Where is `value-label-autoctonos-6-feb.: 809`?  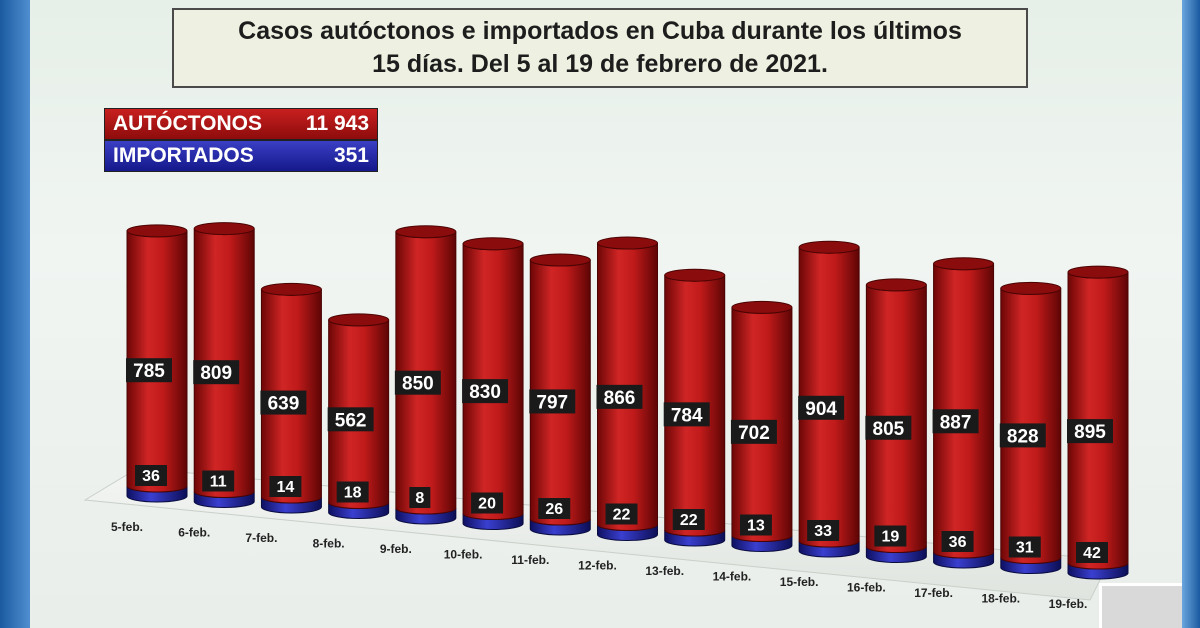
value-label-autoctonos-6-feb.: 809 is located at coordinates (216, 373).